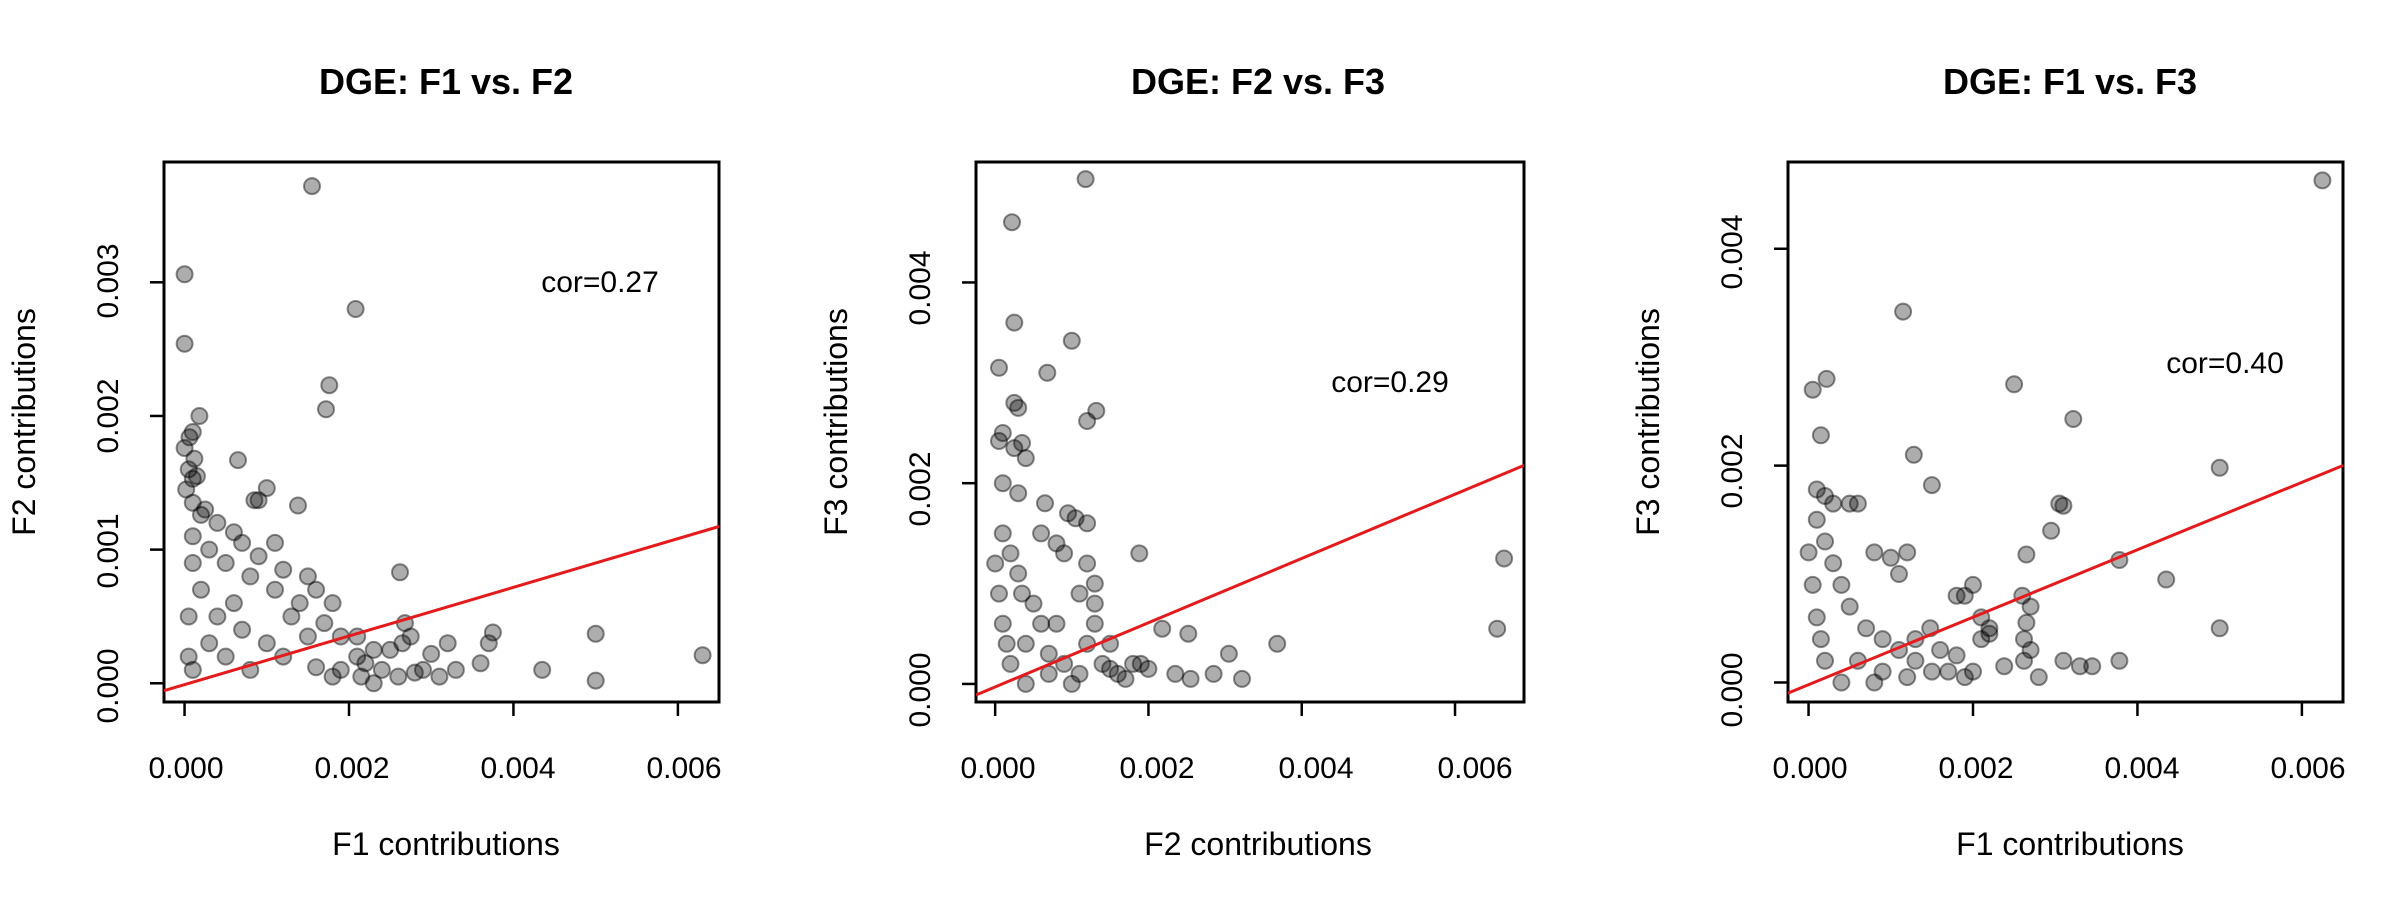 This screenshot has width=2400, height=900. What do you see at coordinates (997, 768) in the screenshot?
I see `x-tick-label: 0.000` at bounding box center [997, 768].